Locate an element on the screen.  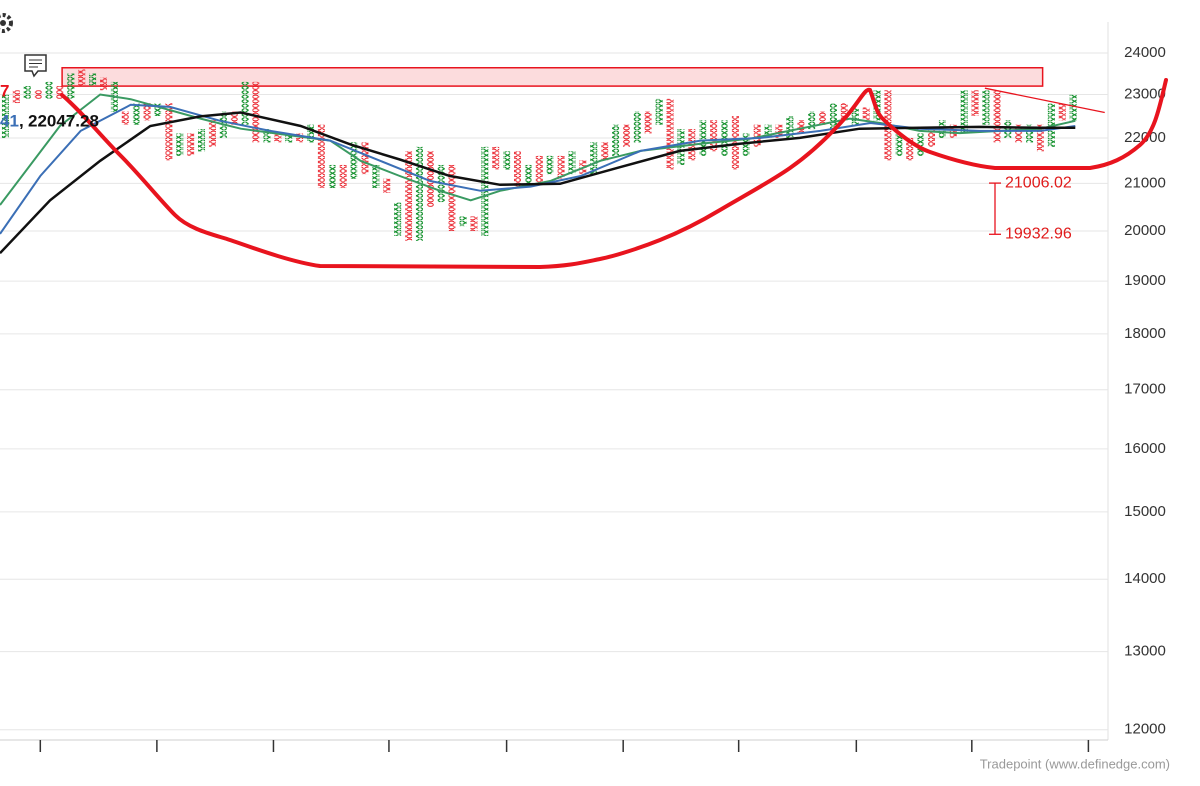
y-tick-label: 12000 is located at coordinates (1145, 729).